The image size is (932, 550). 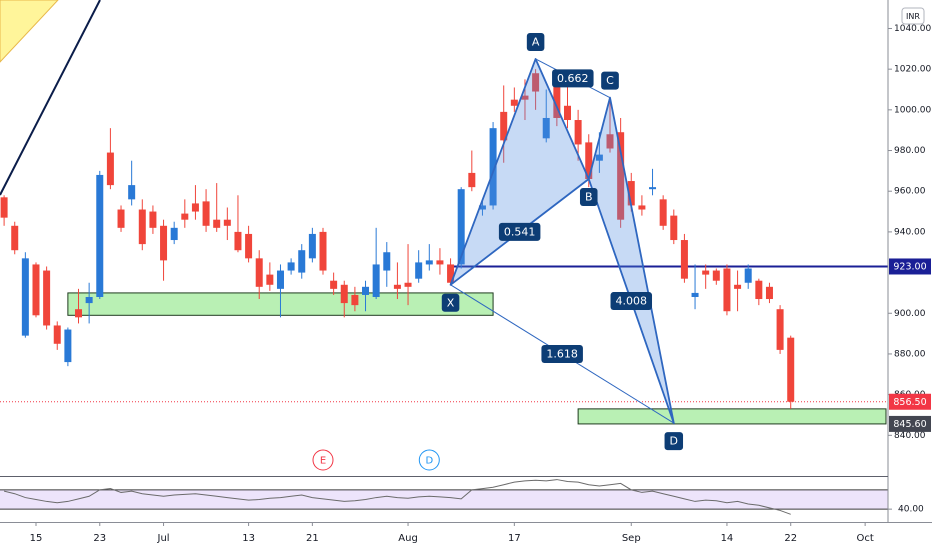 I want to click on y-tick-label: 1020.00, so click(x=912, y=70).